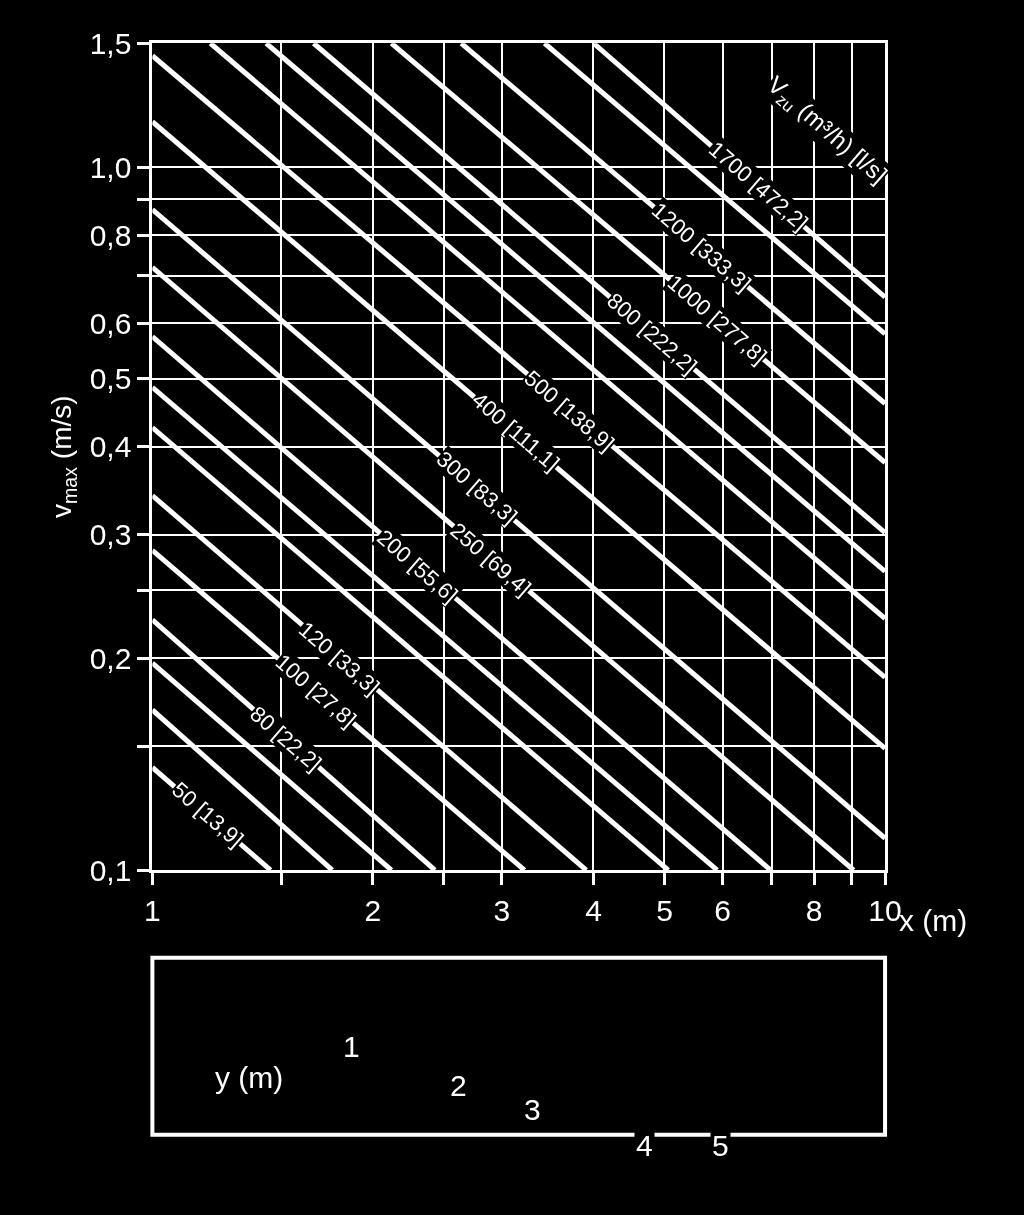 The image size is (1024, 1215). What do you see at coordinates (110, 235) in the screenshot?
I see `y-tick-label: 0,8` at bounding box center [110, 235].